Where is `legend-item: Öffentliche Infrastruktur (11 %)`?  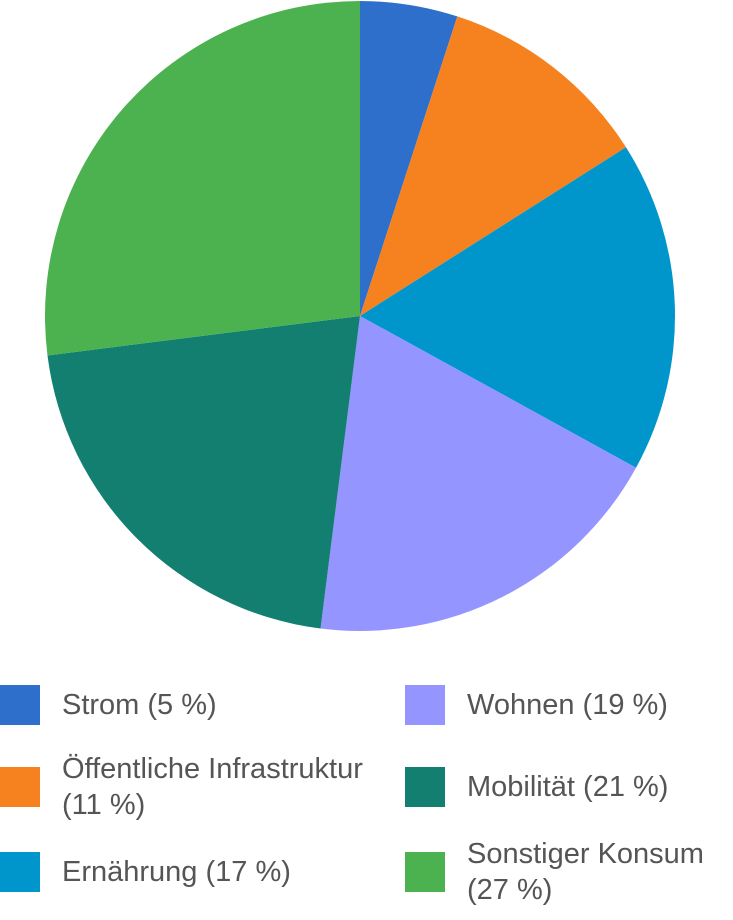
legend-item: Öffentliche Infrastruktur (11 %) is located at coordinates (202, 787).